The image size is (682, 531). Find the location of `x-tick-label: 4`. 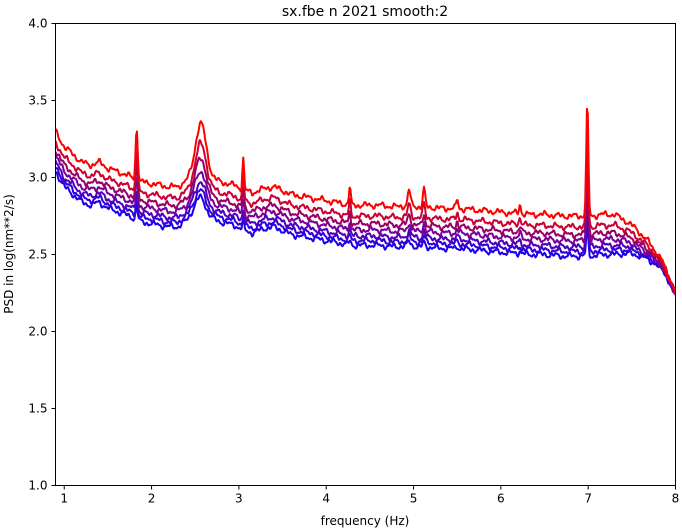

x-tick-label: 4 is located at coordinates (326, 499).